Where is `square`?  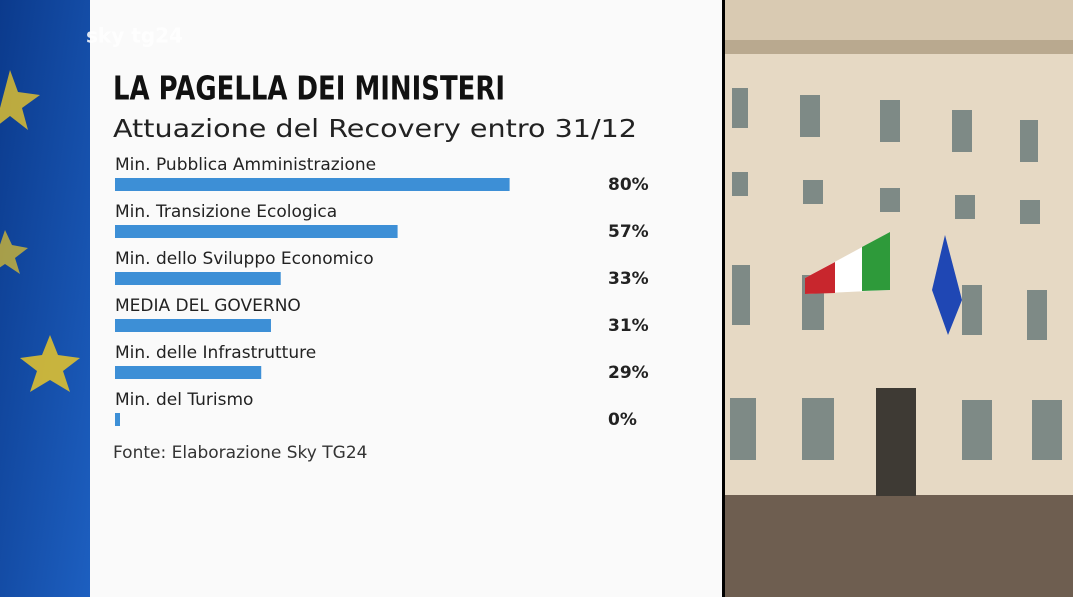 square is located at coordinates (899, 546).